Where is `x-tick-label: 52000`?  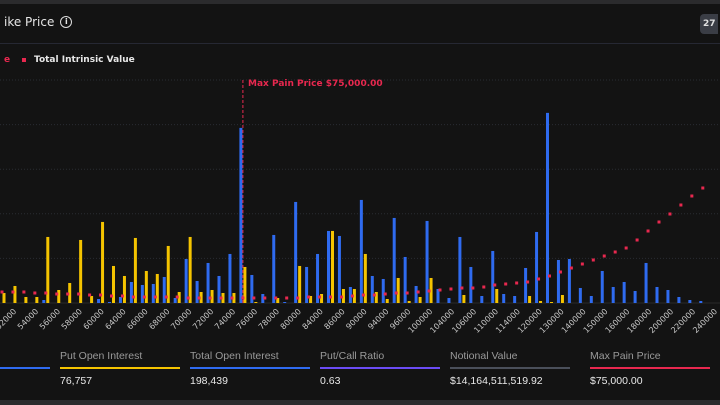 x-tick-label: 52000 is located at coordinates (9, 319).